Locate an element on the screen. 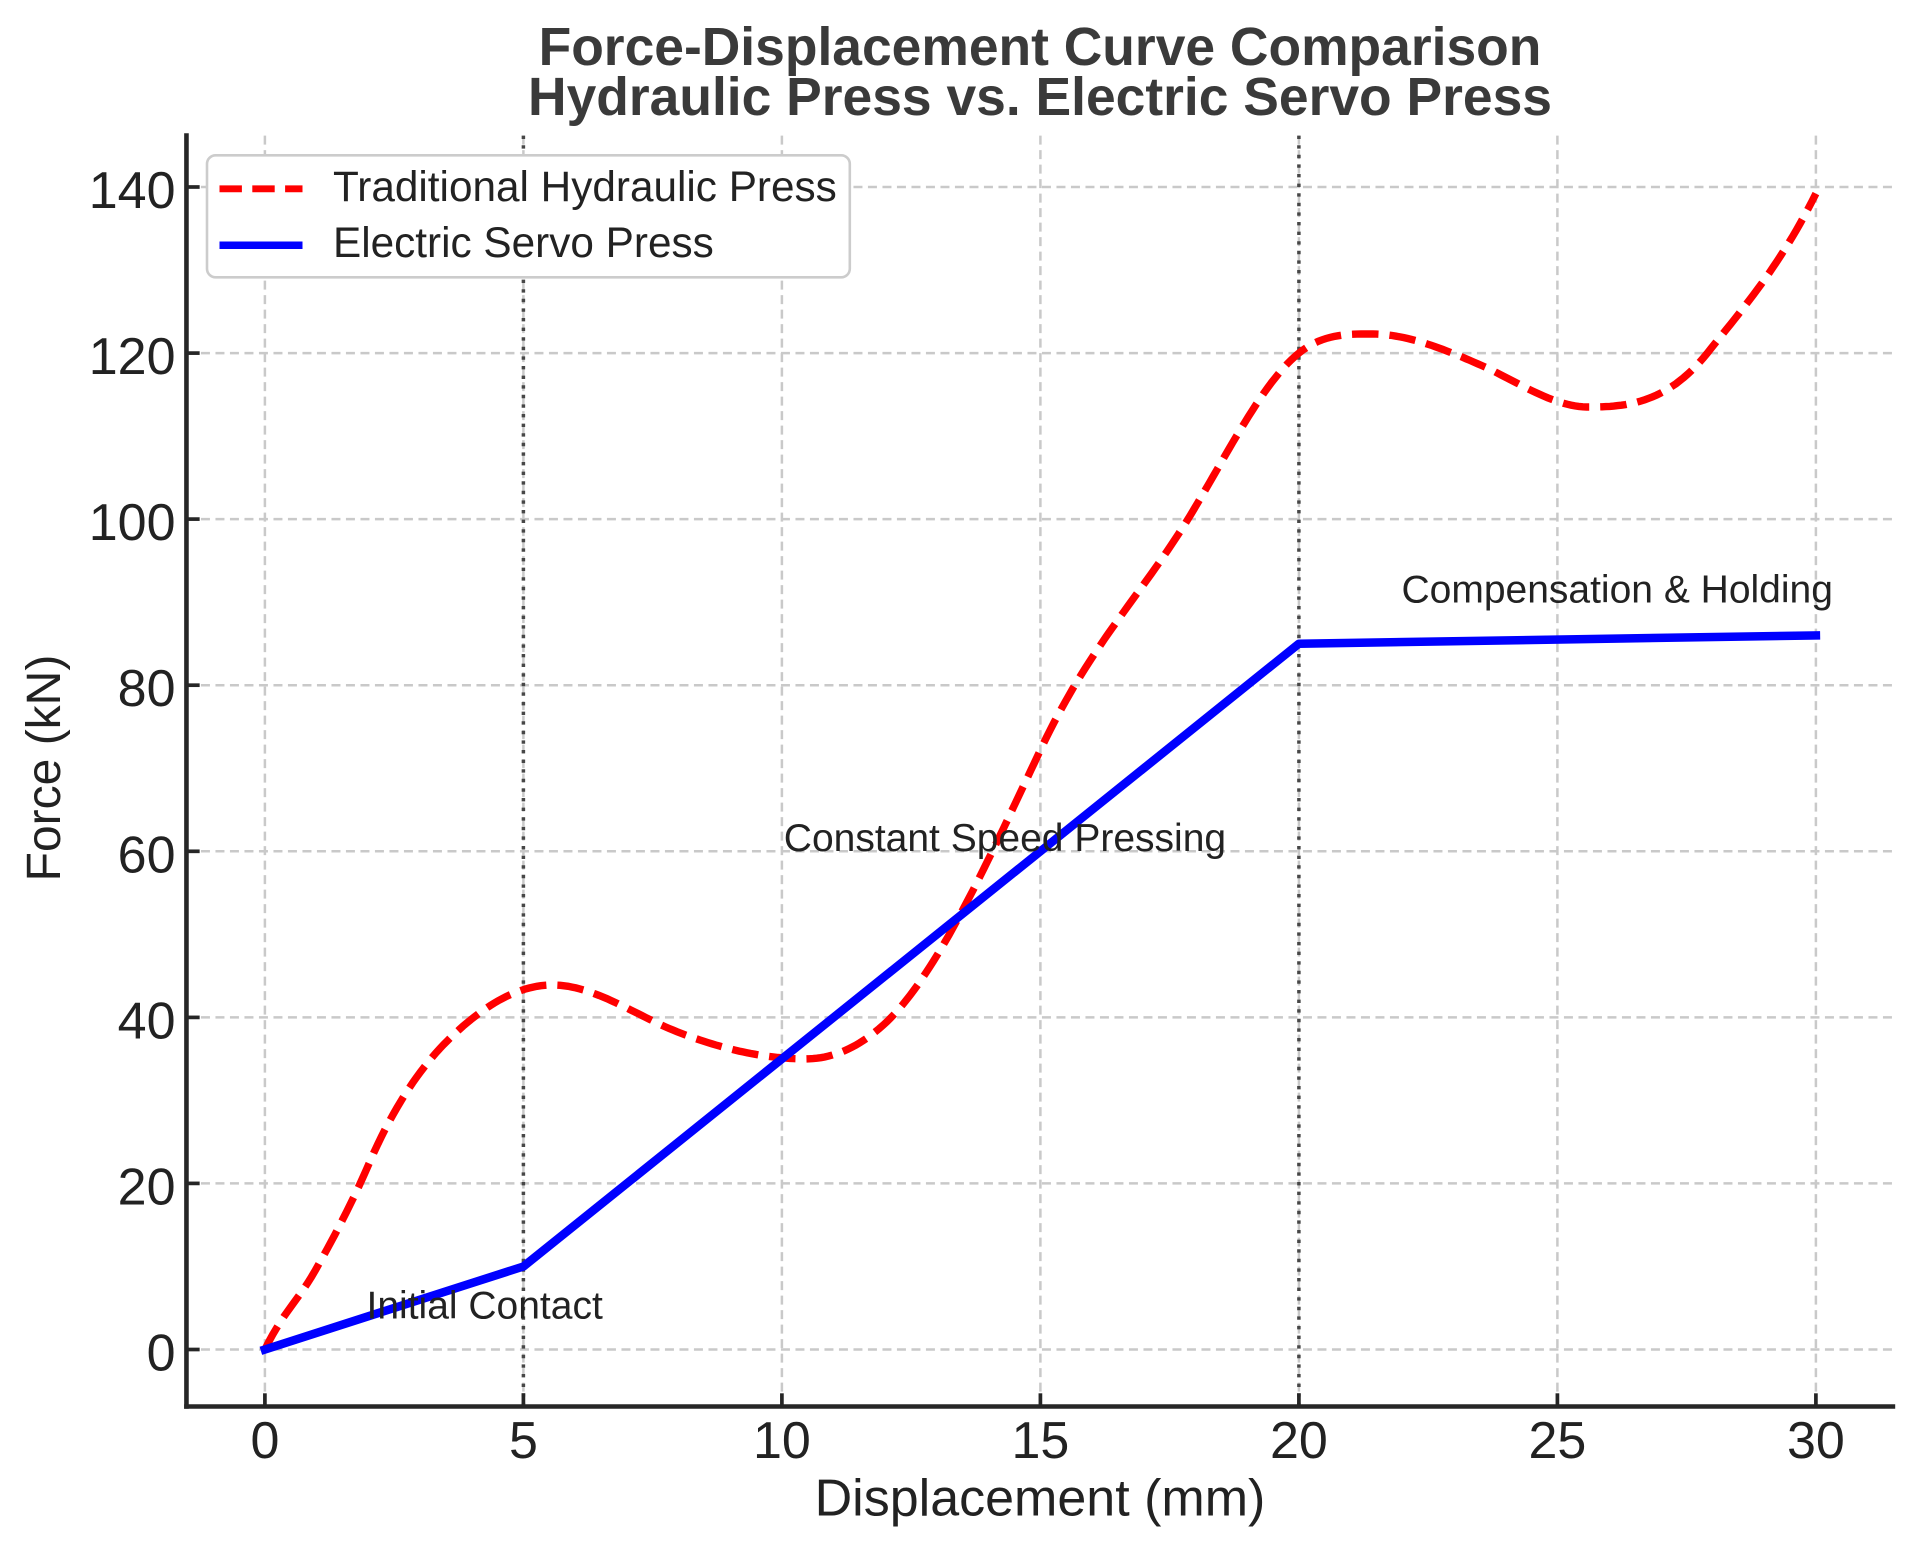  svg-text: Compensation & Holding is located at coordinates (1617, 590).